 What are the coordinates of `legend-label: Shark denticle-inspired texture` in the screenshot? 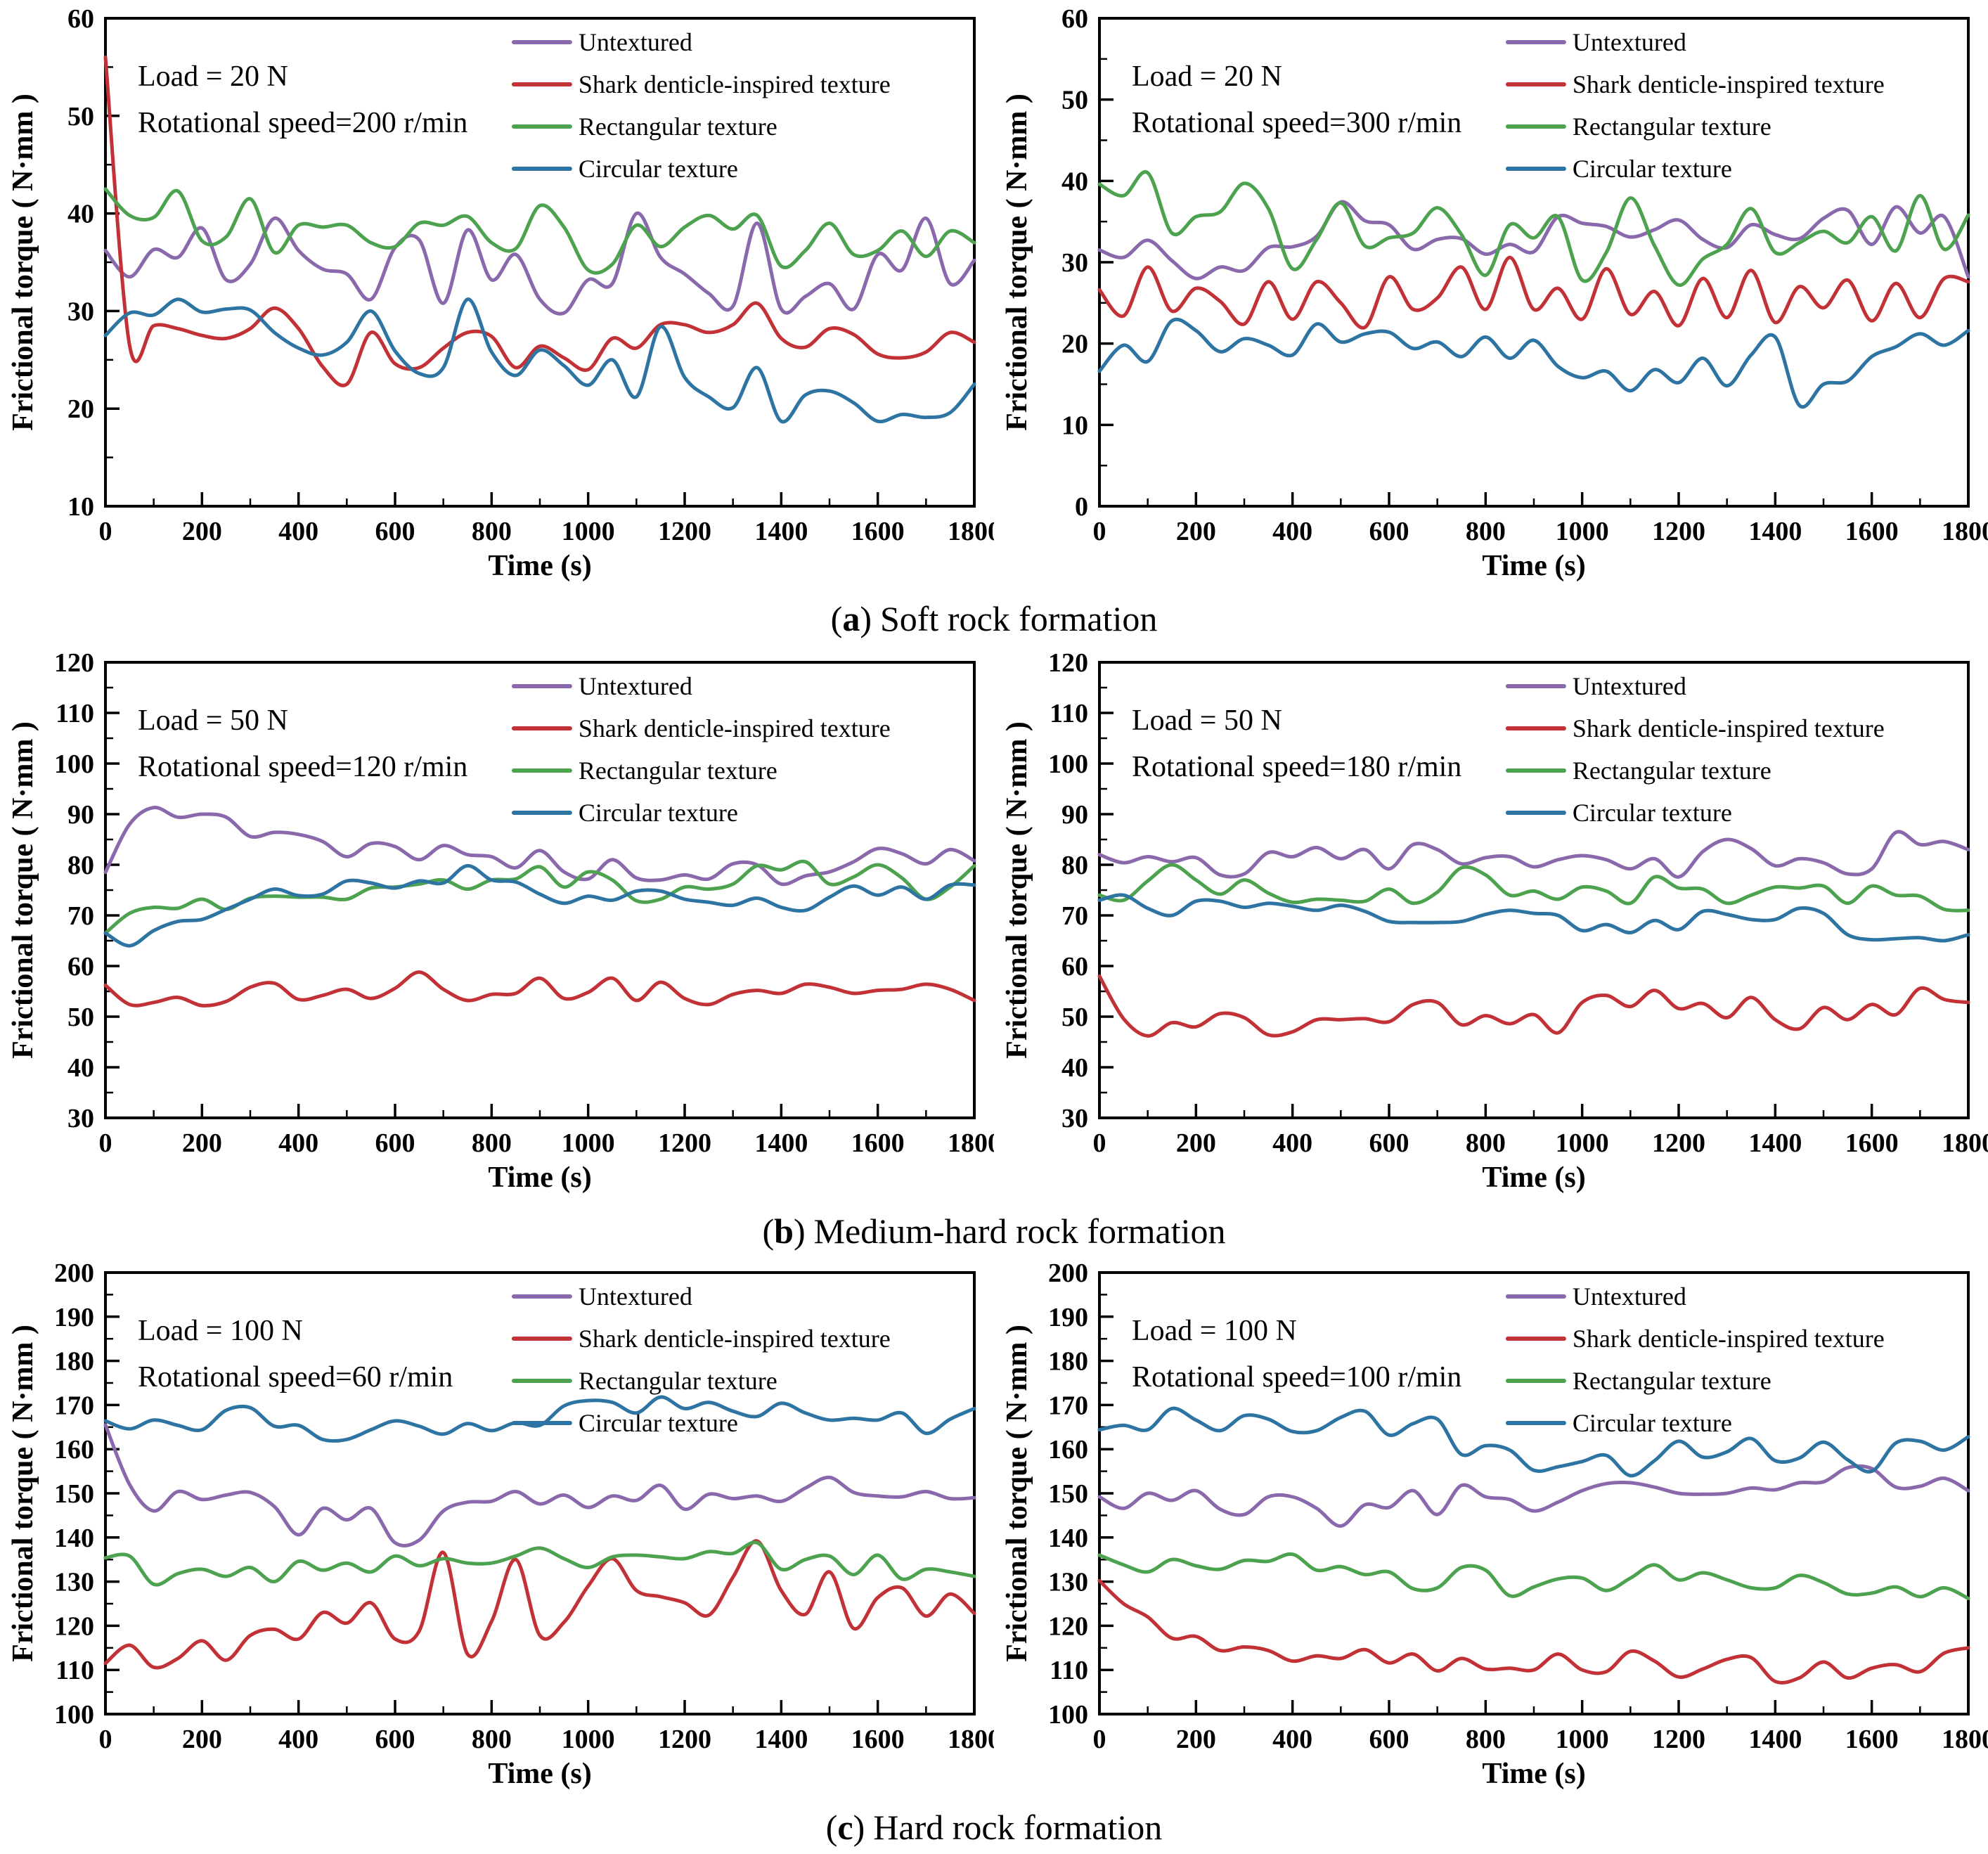 It's located at (735, 728).